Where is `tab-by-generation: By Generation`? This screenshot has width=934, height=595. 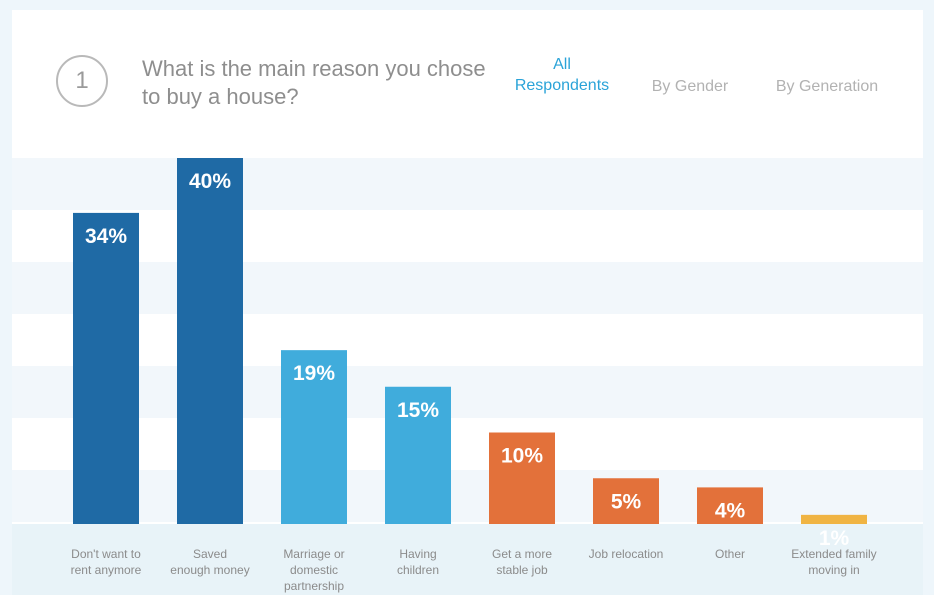
tab-by-generation: By Generation is located at coordinates (827, 86).